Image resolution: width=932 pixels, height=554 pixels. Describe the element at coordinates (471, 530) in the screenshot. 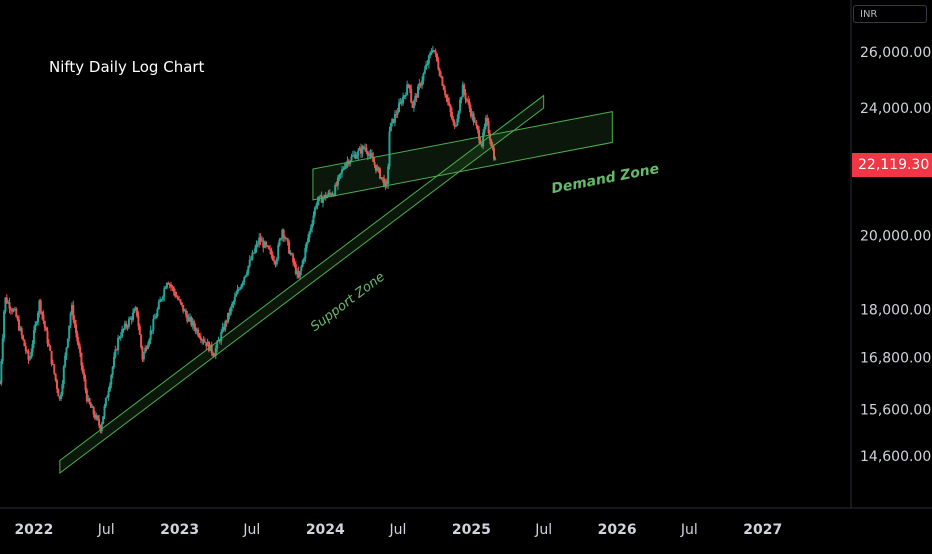

I see `time-tick-label: 2025` at that location.